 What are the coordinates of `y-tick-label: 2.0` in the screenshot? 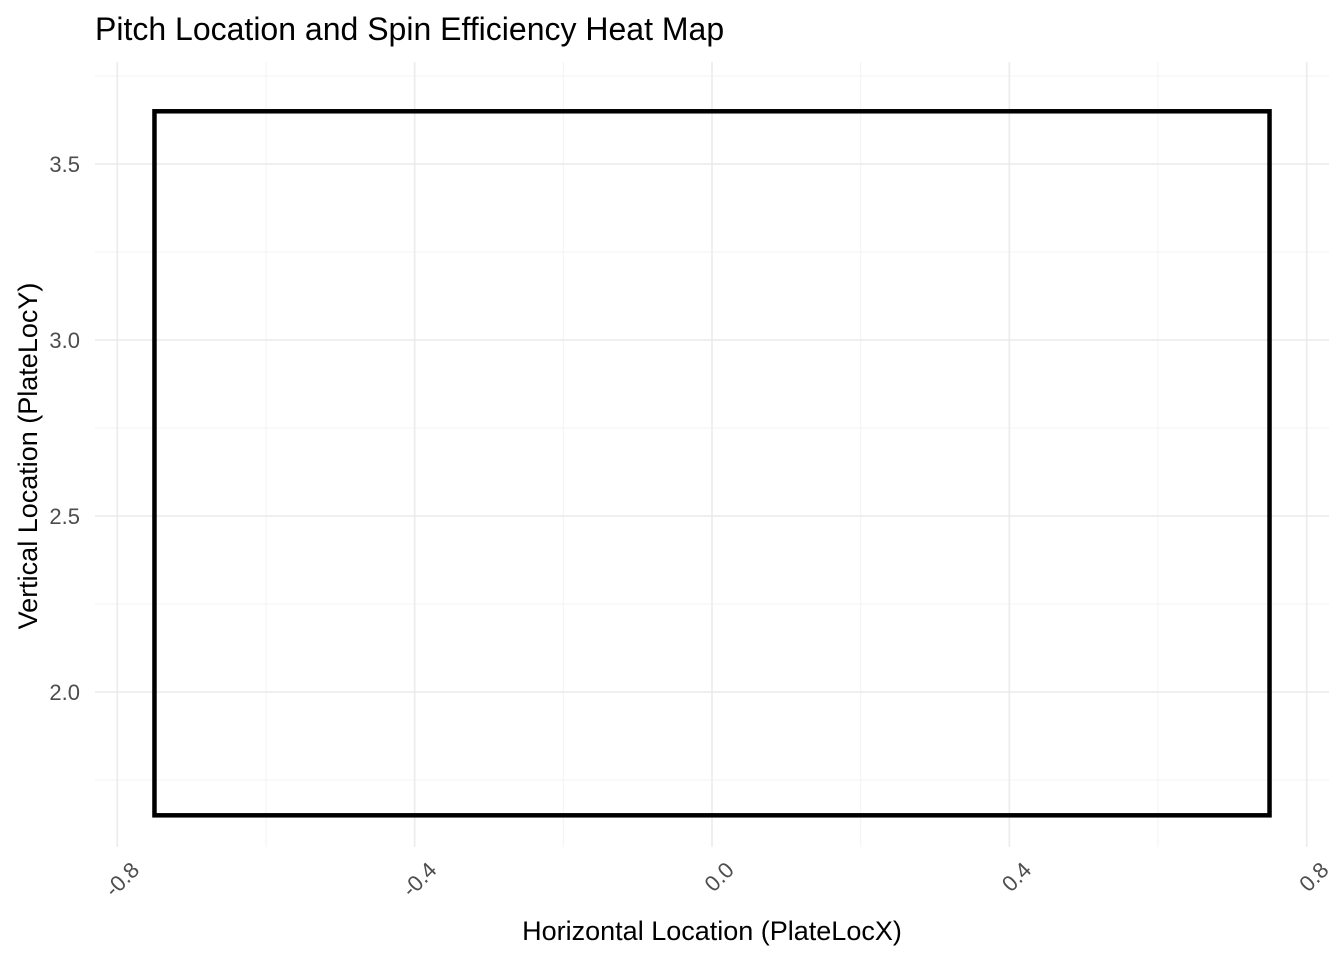 It's located at (64, 692).